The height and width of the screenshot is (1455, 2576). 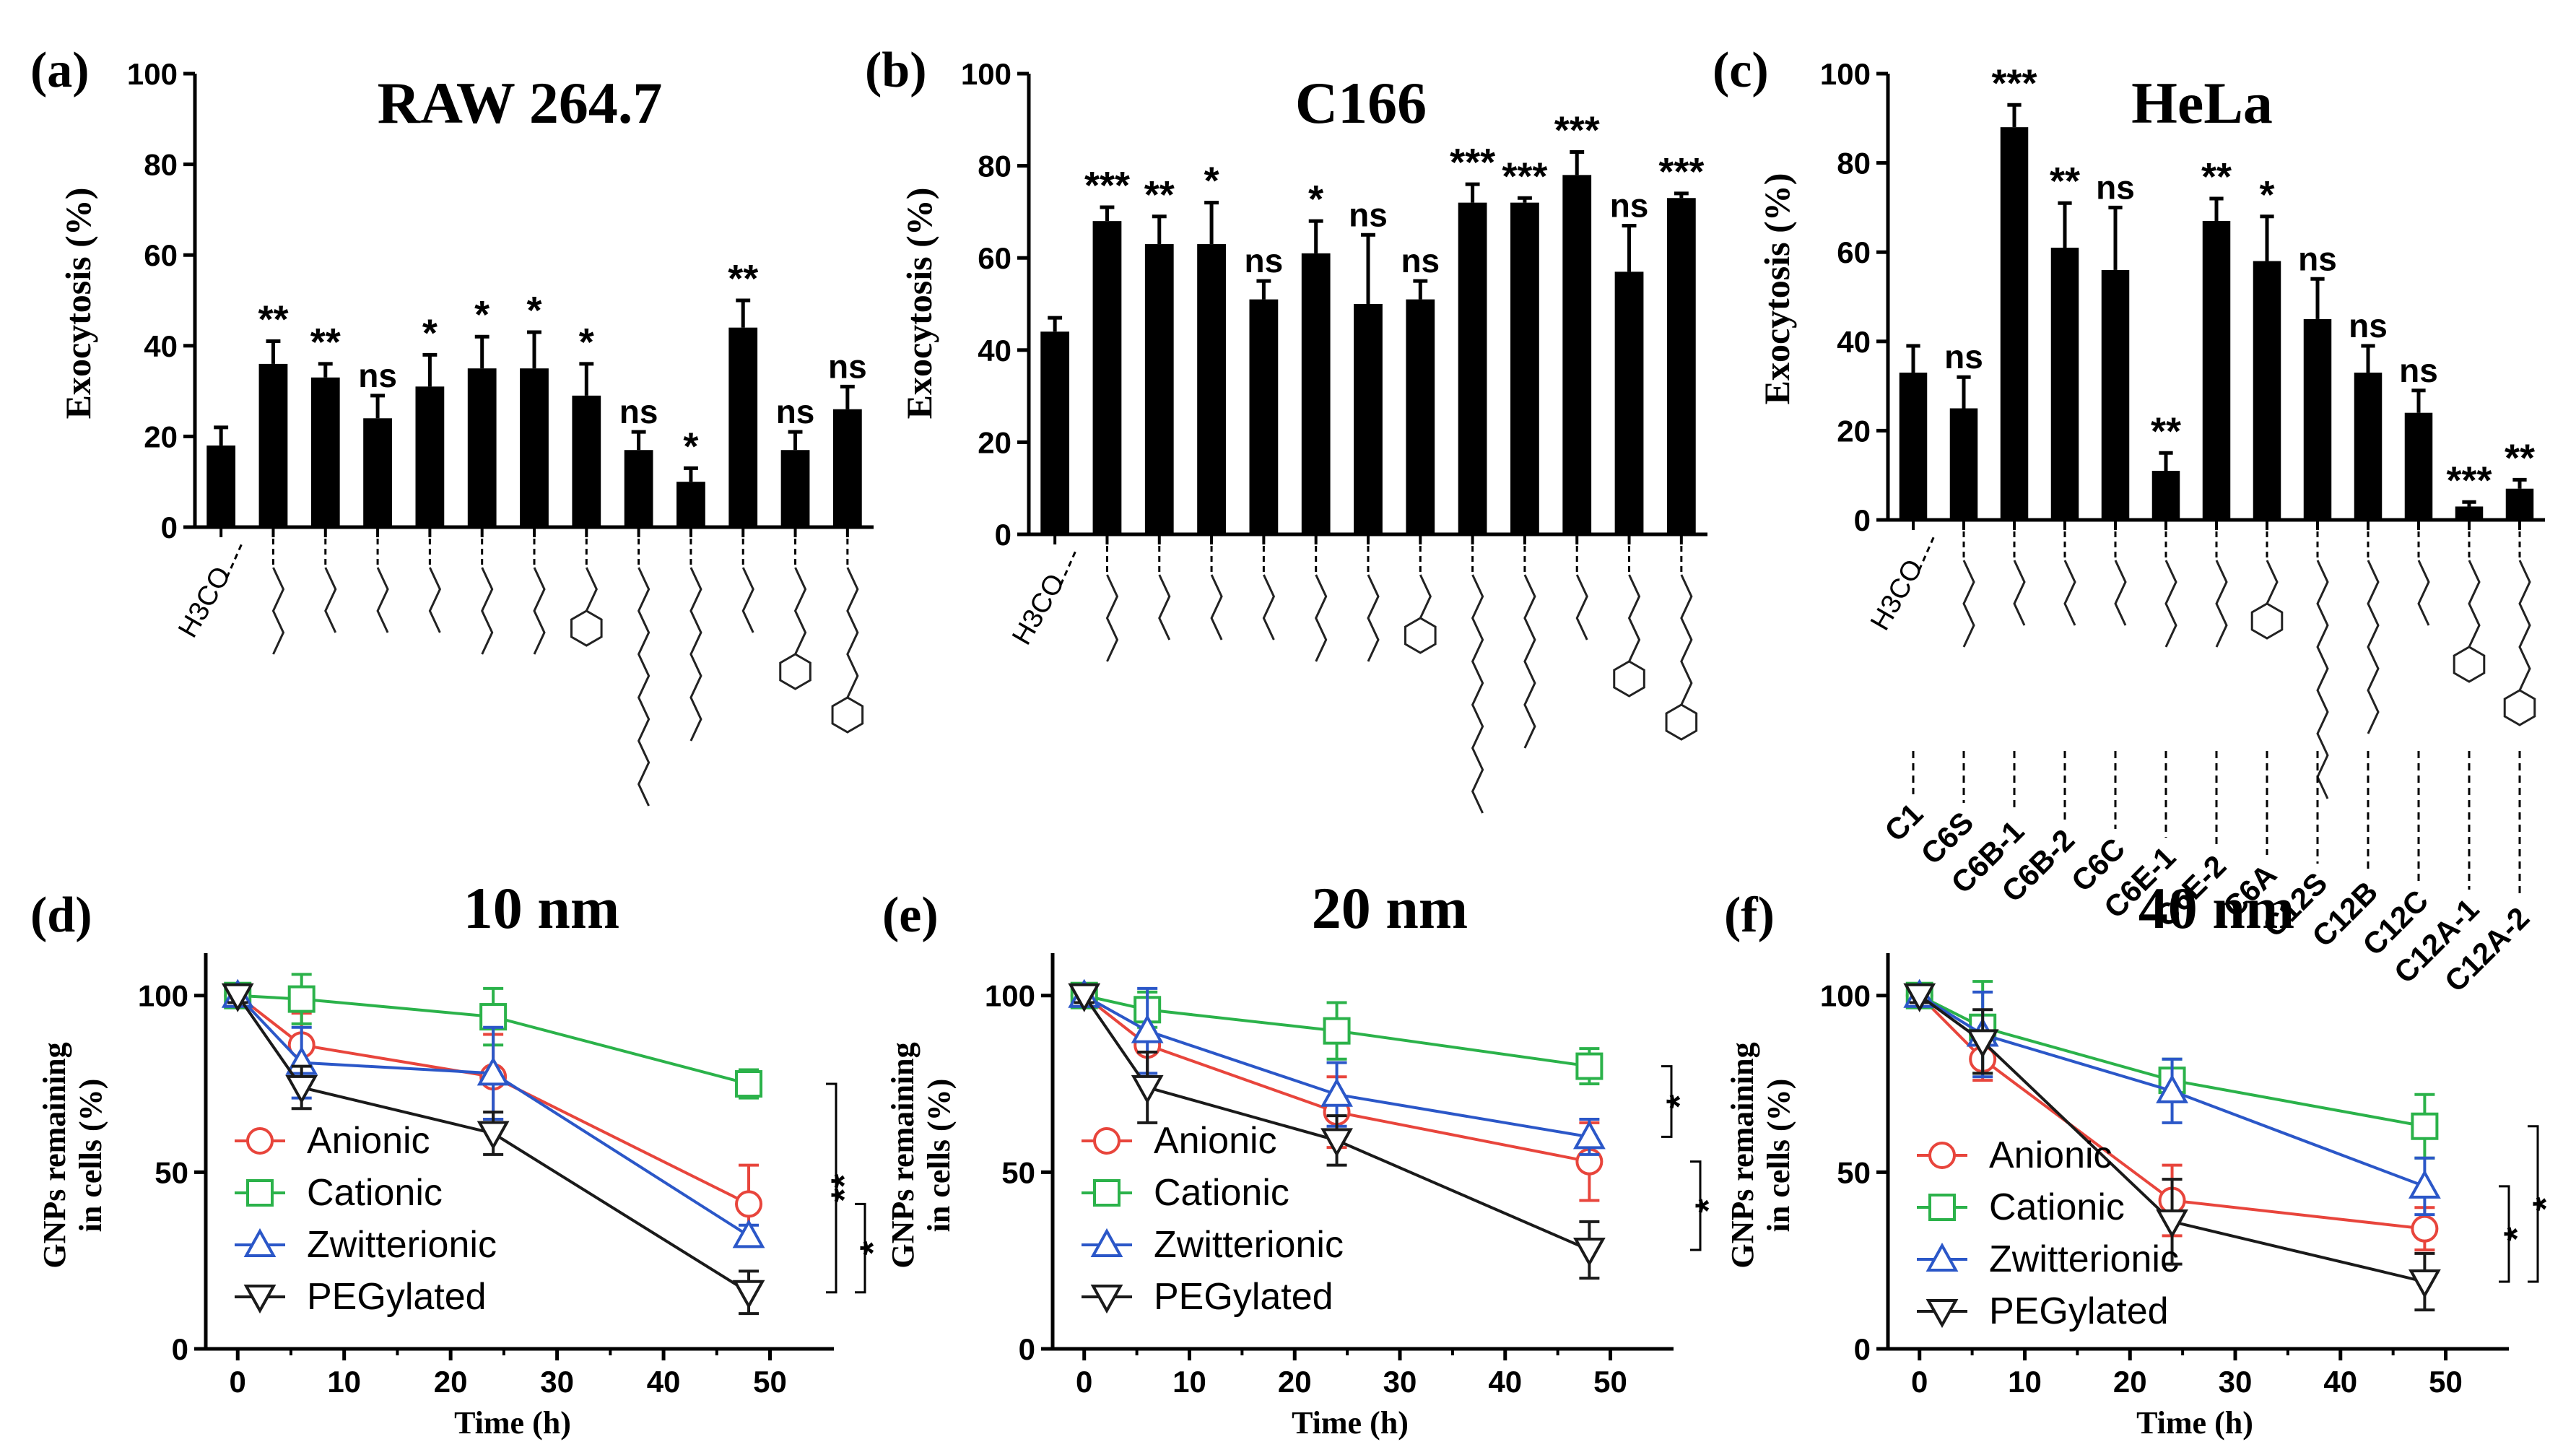 I want to click on significance-label: **, so click(x=2166, y=431).